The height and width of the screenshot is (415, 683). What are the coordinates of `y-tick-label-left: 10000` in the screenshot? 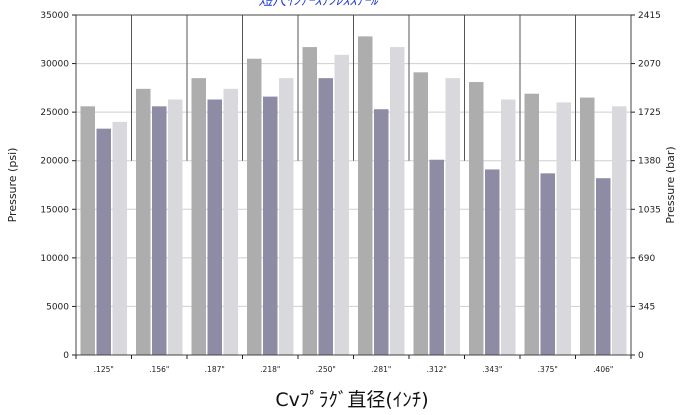 It's located at (54, 259).